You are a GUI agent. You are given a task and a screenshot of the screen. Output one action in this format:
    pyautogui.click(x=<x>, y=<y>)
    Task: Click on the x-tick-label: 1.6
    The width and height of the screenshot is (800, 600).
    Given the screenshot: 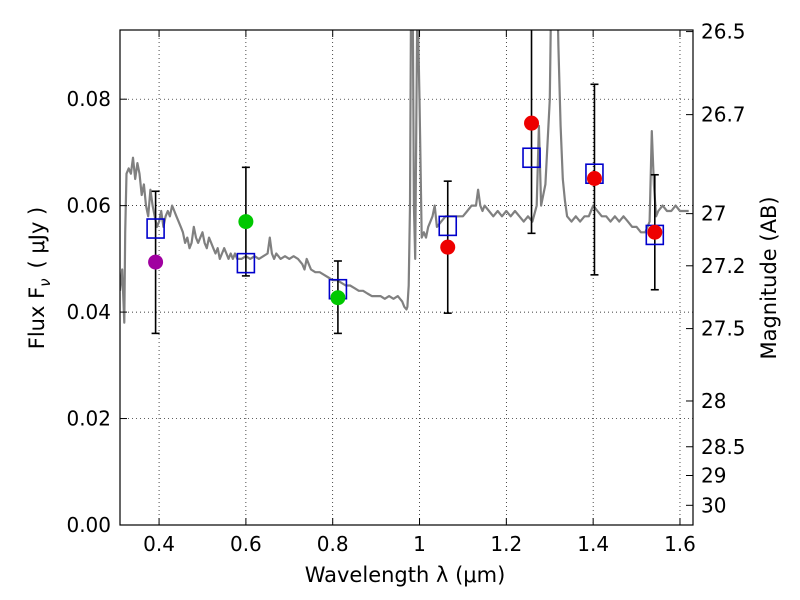 What is the action you would take?
    pyautogui.click(x=680, y=544)
    